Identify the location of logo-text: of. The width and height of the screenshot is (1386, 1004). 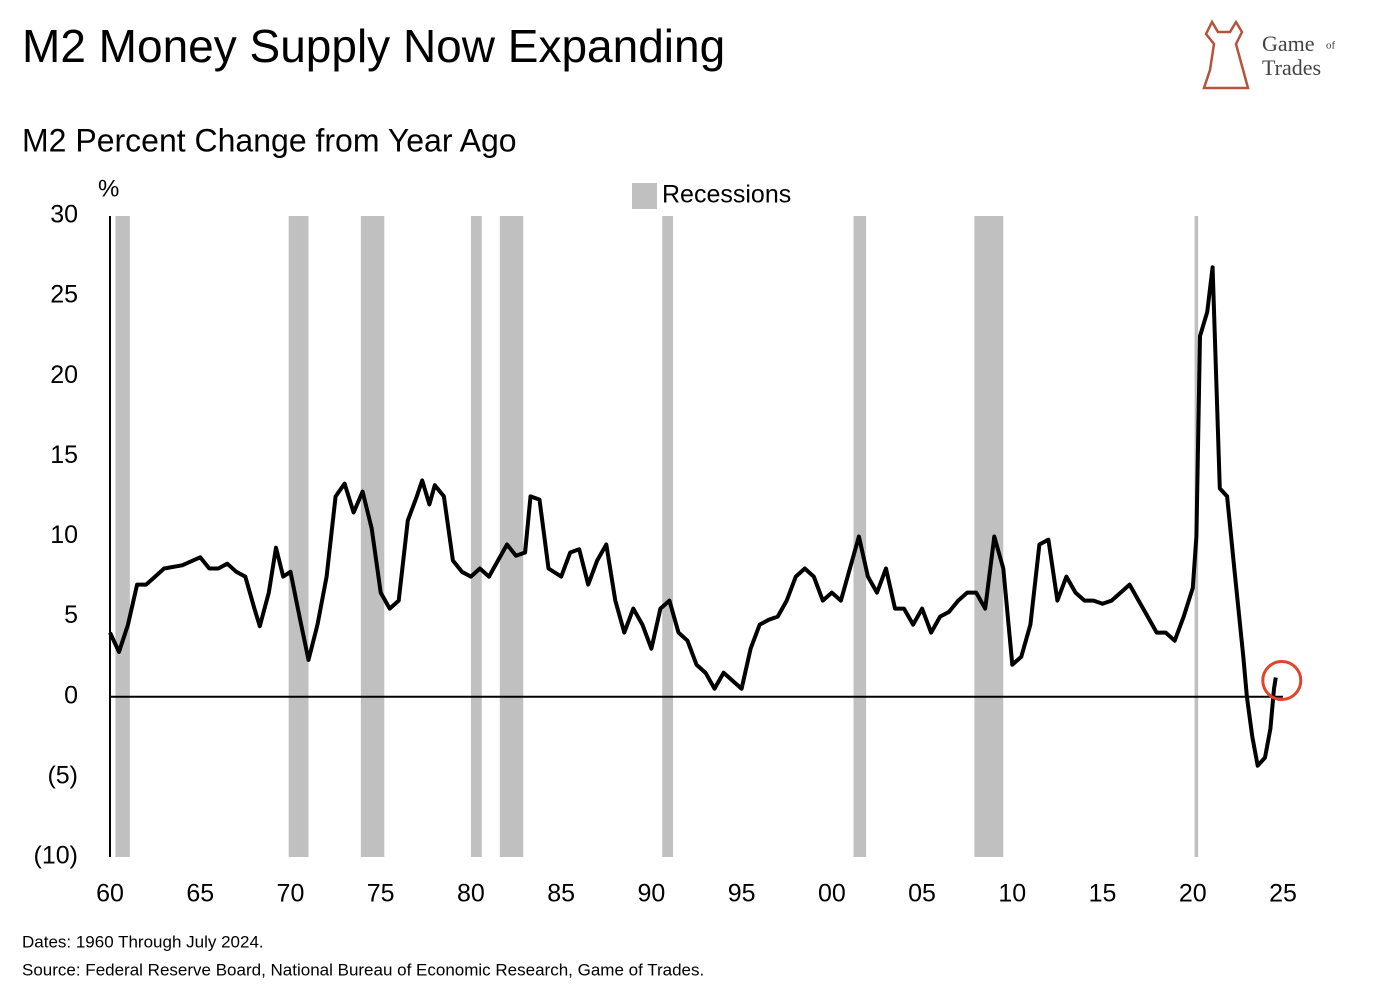
(1331, 46).